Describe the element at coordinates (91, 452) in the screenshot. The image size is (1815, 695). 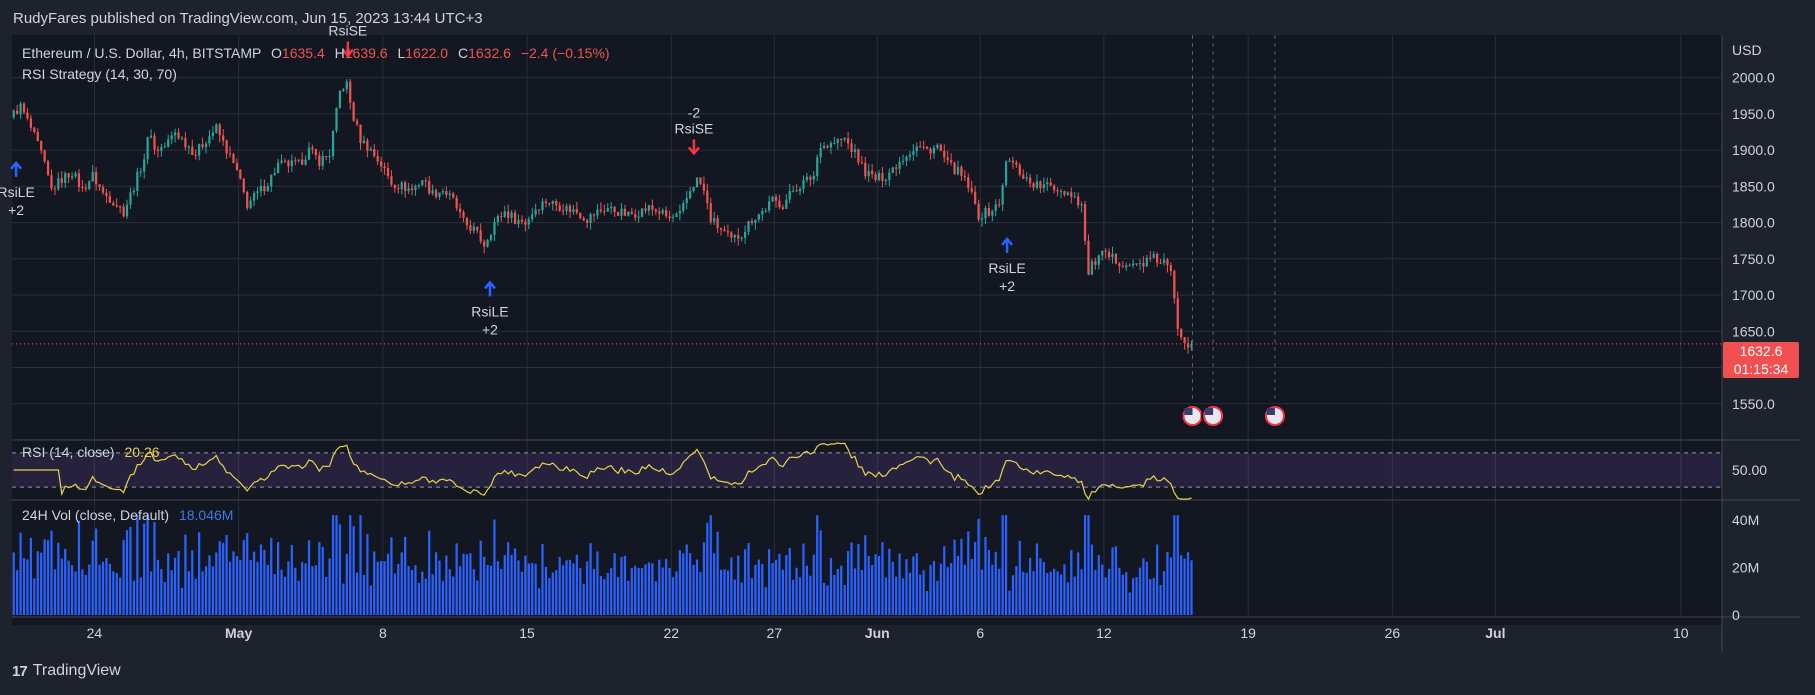
I see `rsi-legend: RSI (14, close) 20.26` at that location.